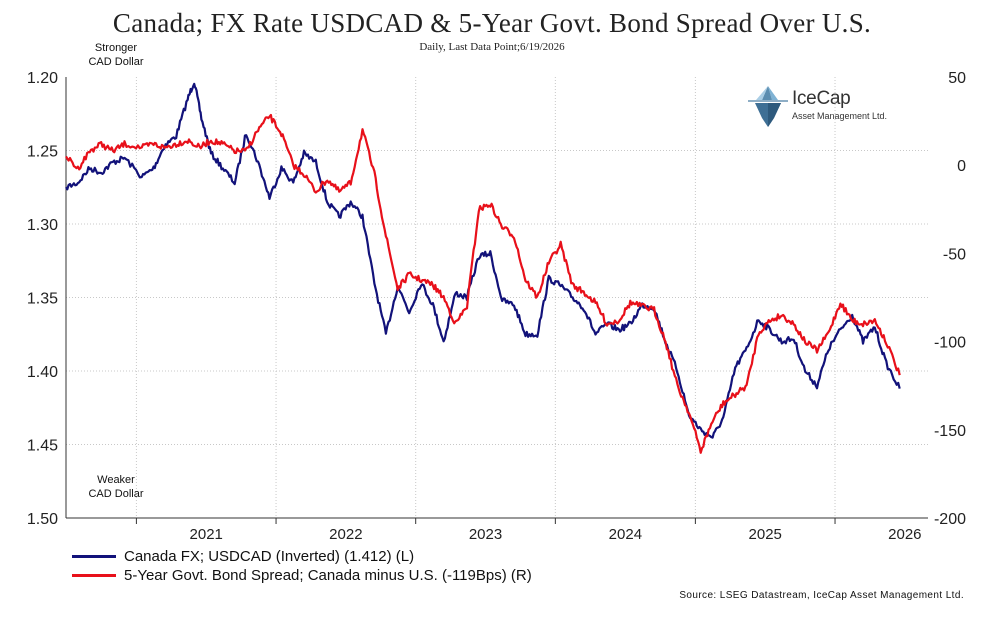 The width and height of the screenshot is (984, 626). Describe the element at coordinates (961, 166) in the screenshot. I see `y-right-tick-label: 0` at that location.